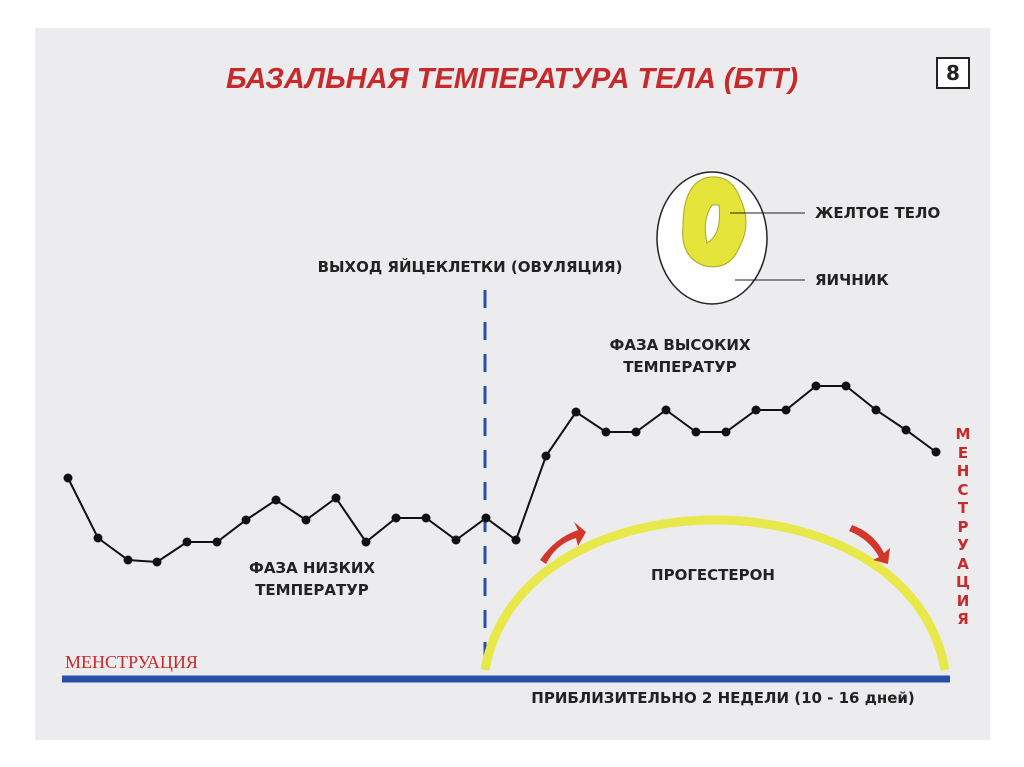 Image resolution: width=1024 pixels, height=767 pixels. What do you see at coordinates (312, 568) in the screenshot?
I see `low-phase-label: ФАЗА НИЗКИХ` at bounding box center [312, 568].